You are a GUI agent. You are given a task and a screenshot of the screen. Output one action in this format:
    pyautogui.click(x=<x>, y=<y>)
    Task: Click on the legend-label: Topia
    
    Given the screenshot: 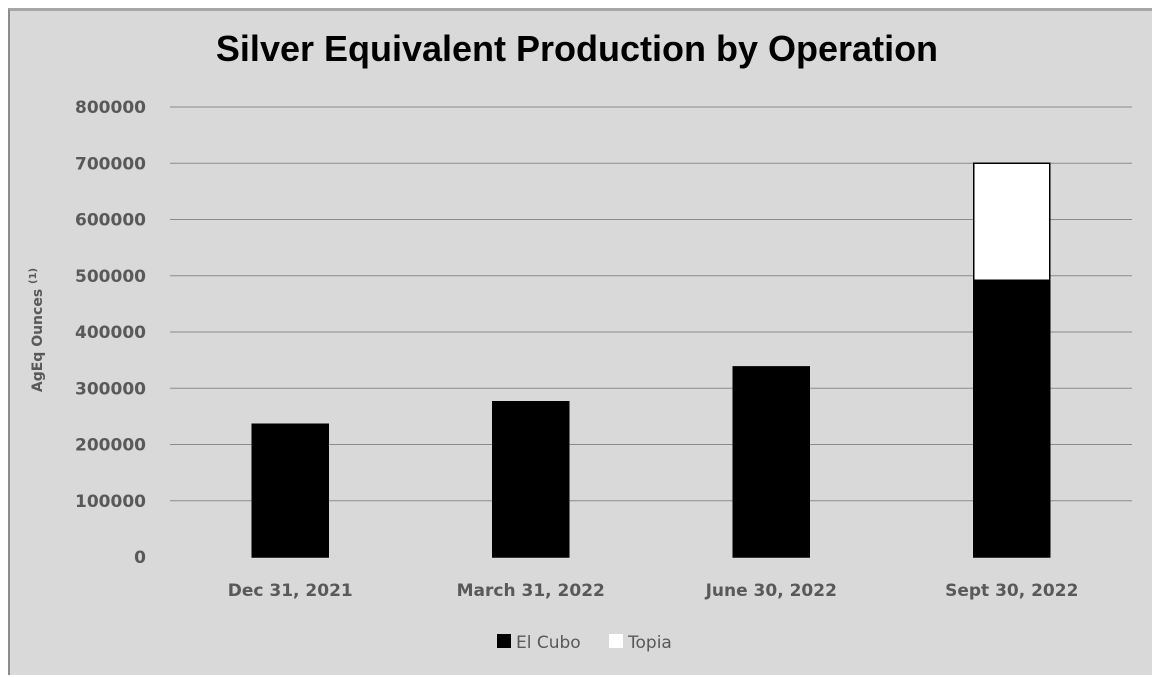 What is the action you would take?
    pyautogui.click(x=649, y=643)
    